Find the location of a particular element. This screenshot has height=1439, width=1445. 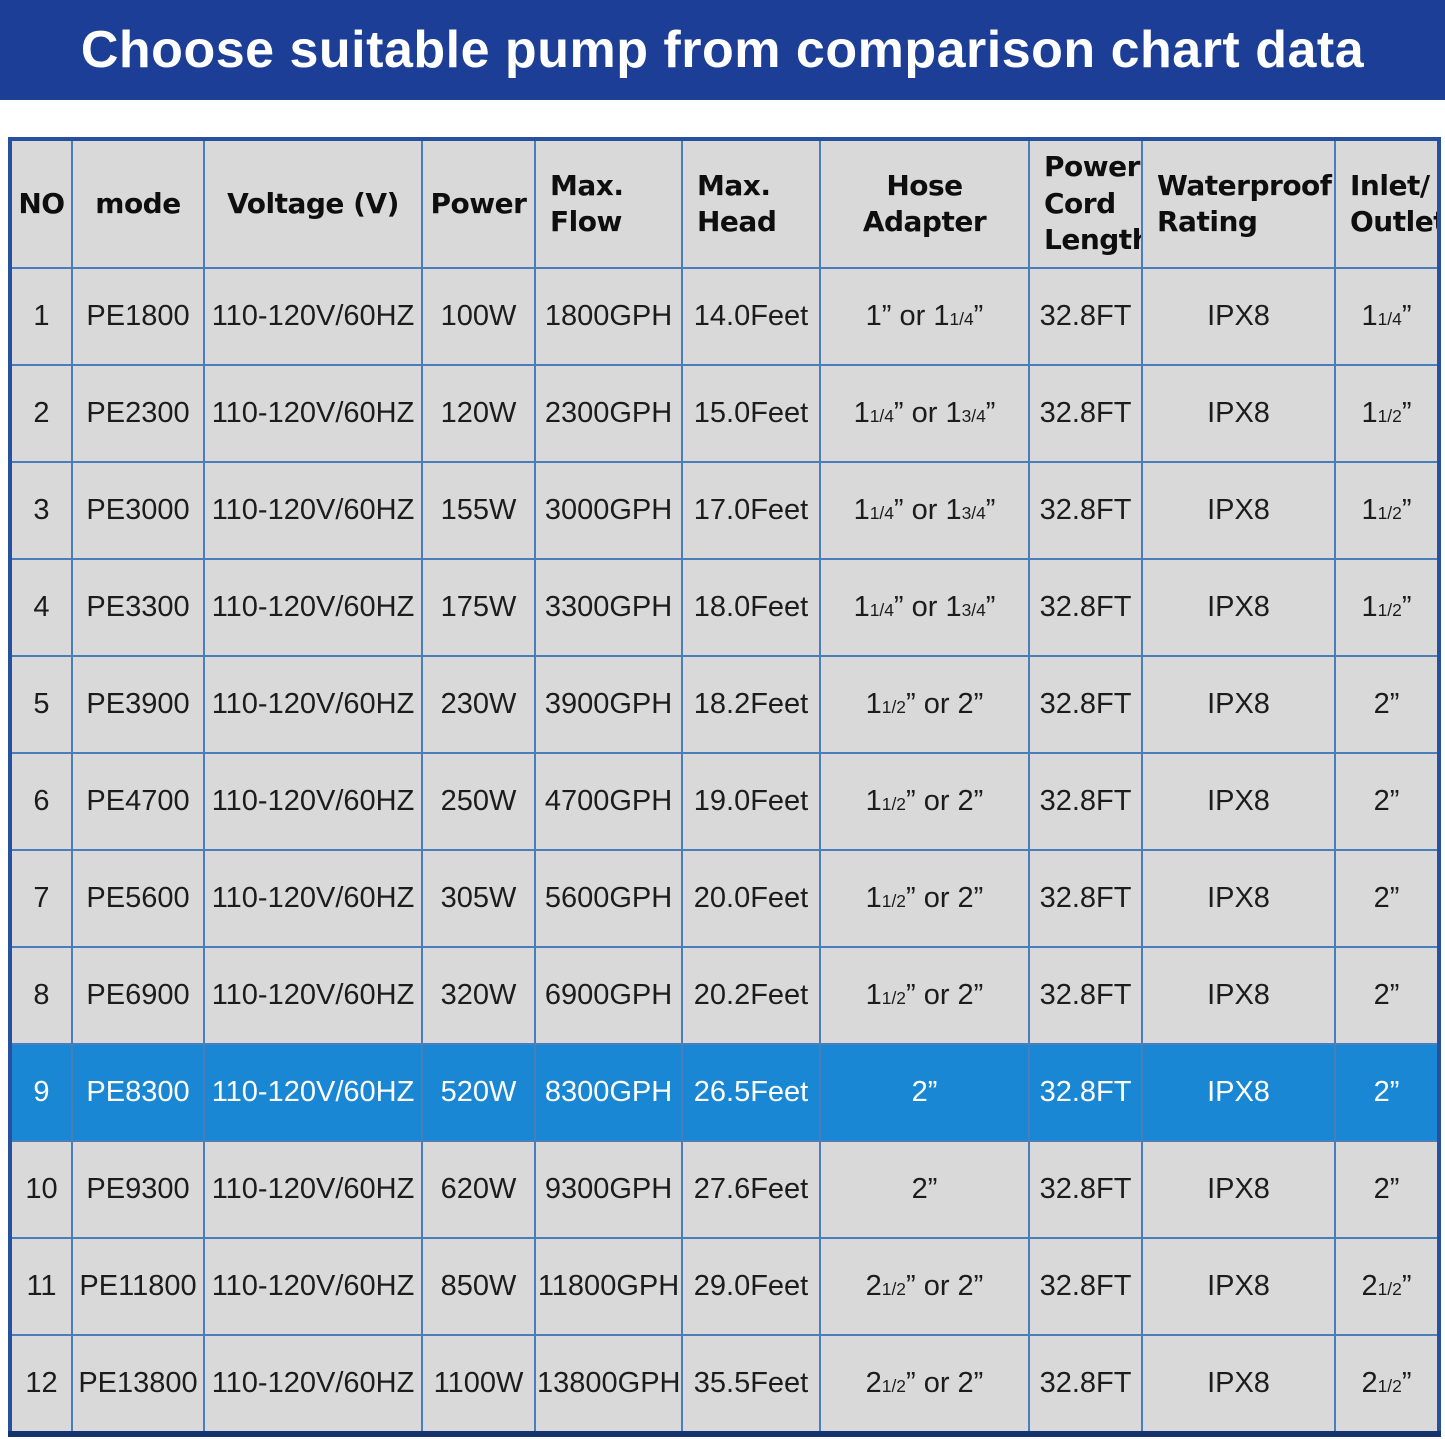

cell-mode: PE6900 is located at coordinates (138, 995).